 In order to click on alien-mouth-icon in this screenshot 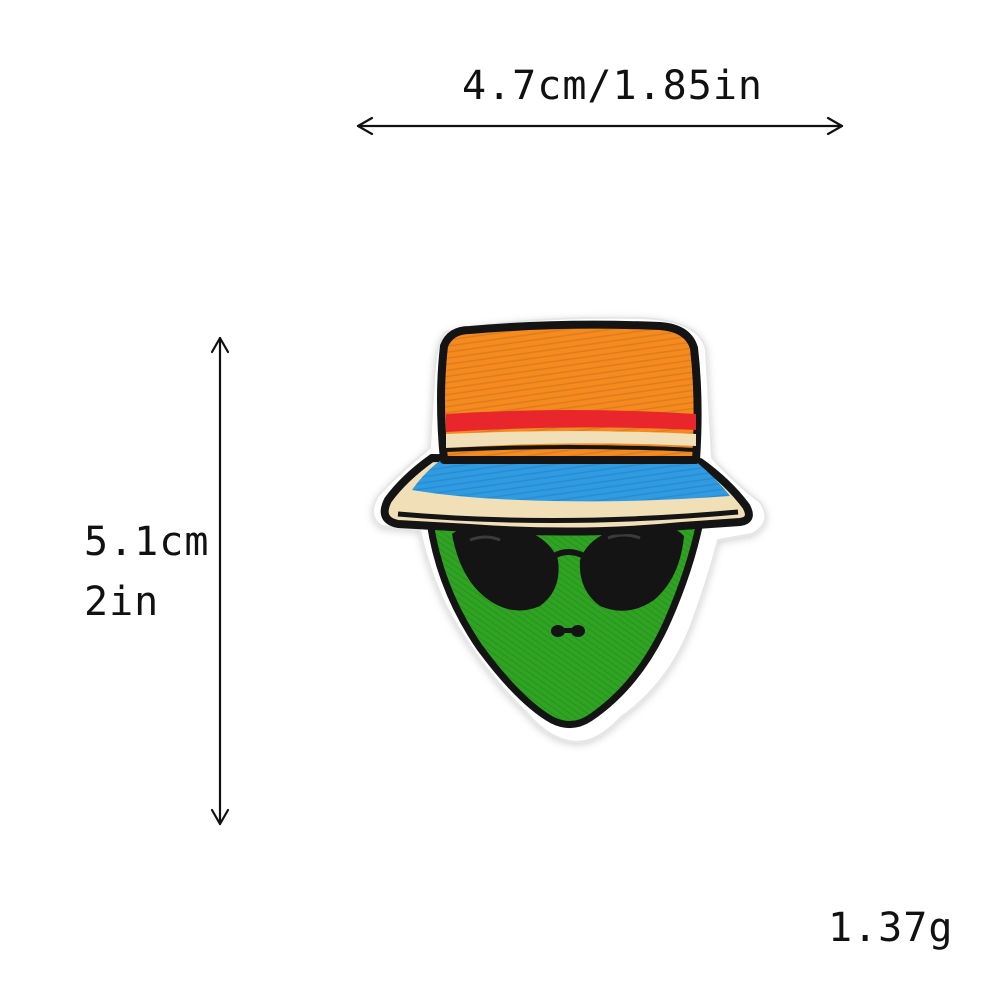, I will do `click(568, 631)`.